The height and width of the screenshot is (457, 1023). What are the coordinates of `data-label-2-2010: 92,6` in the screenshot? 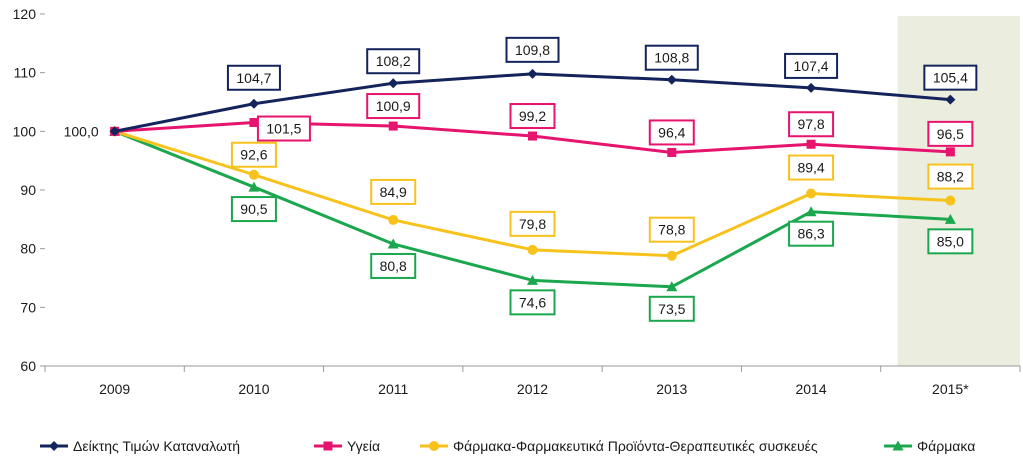 It's located at (253, 155).